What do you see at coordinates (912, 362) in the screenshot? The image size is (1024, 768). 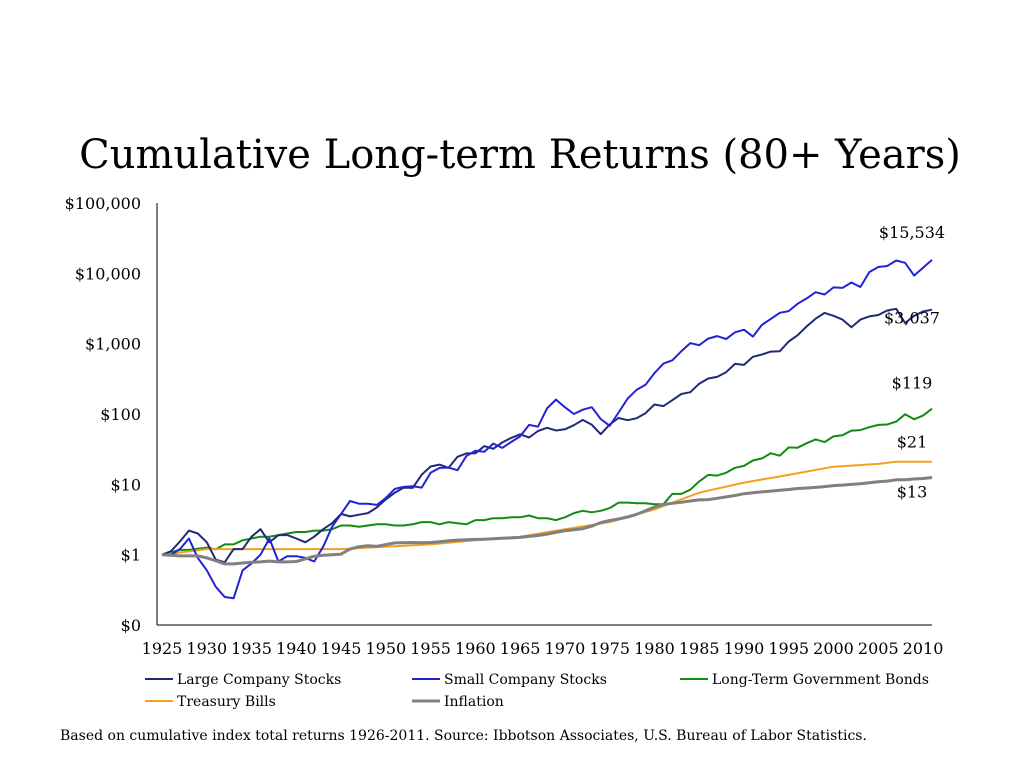 I see `end-labels: $3,037 $15,534 $119 $21 $13` at bounding box center [912, 362].